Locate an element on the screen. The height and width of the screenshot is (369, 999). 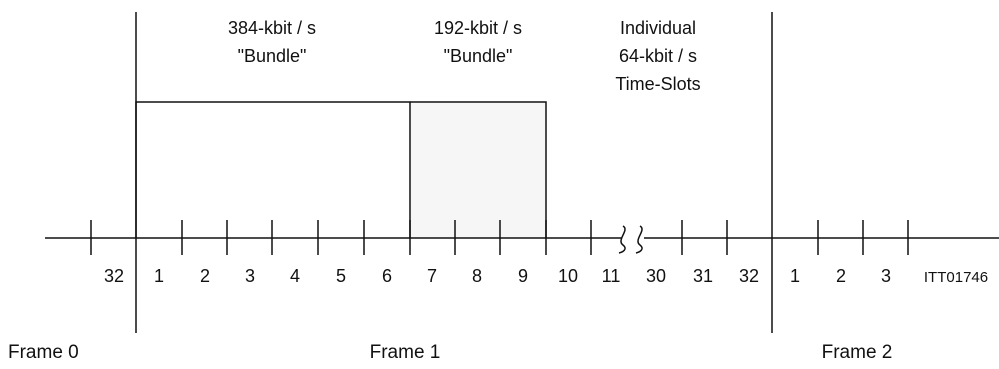
bundle-384-box is located at coordinates (273, 169).